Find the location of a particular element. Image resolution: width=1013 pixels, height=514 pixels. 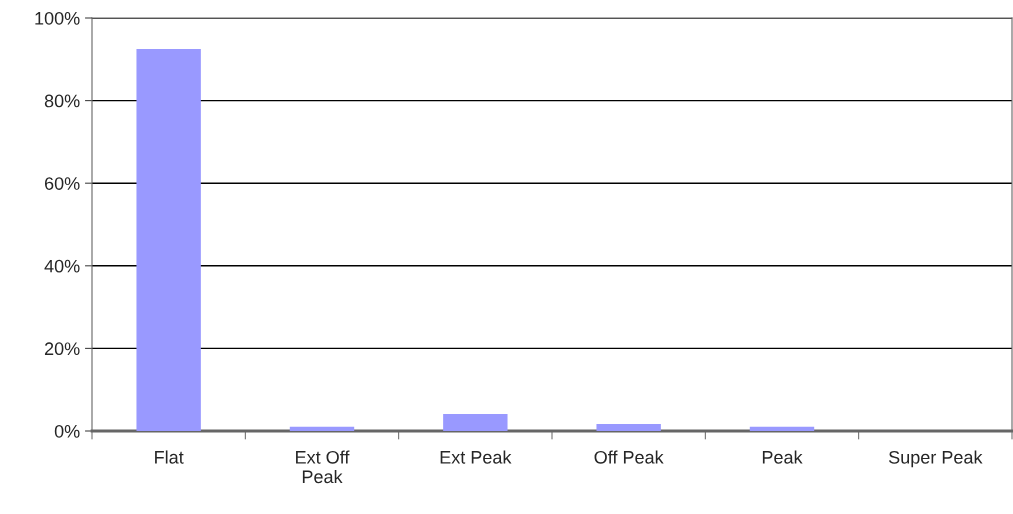

x-tick-label: Ext Off Peak is located at coordinates (323, 467).